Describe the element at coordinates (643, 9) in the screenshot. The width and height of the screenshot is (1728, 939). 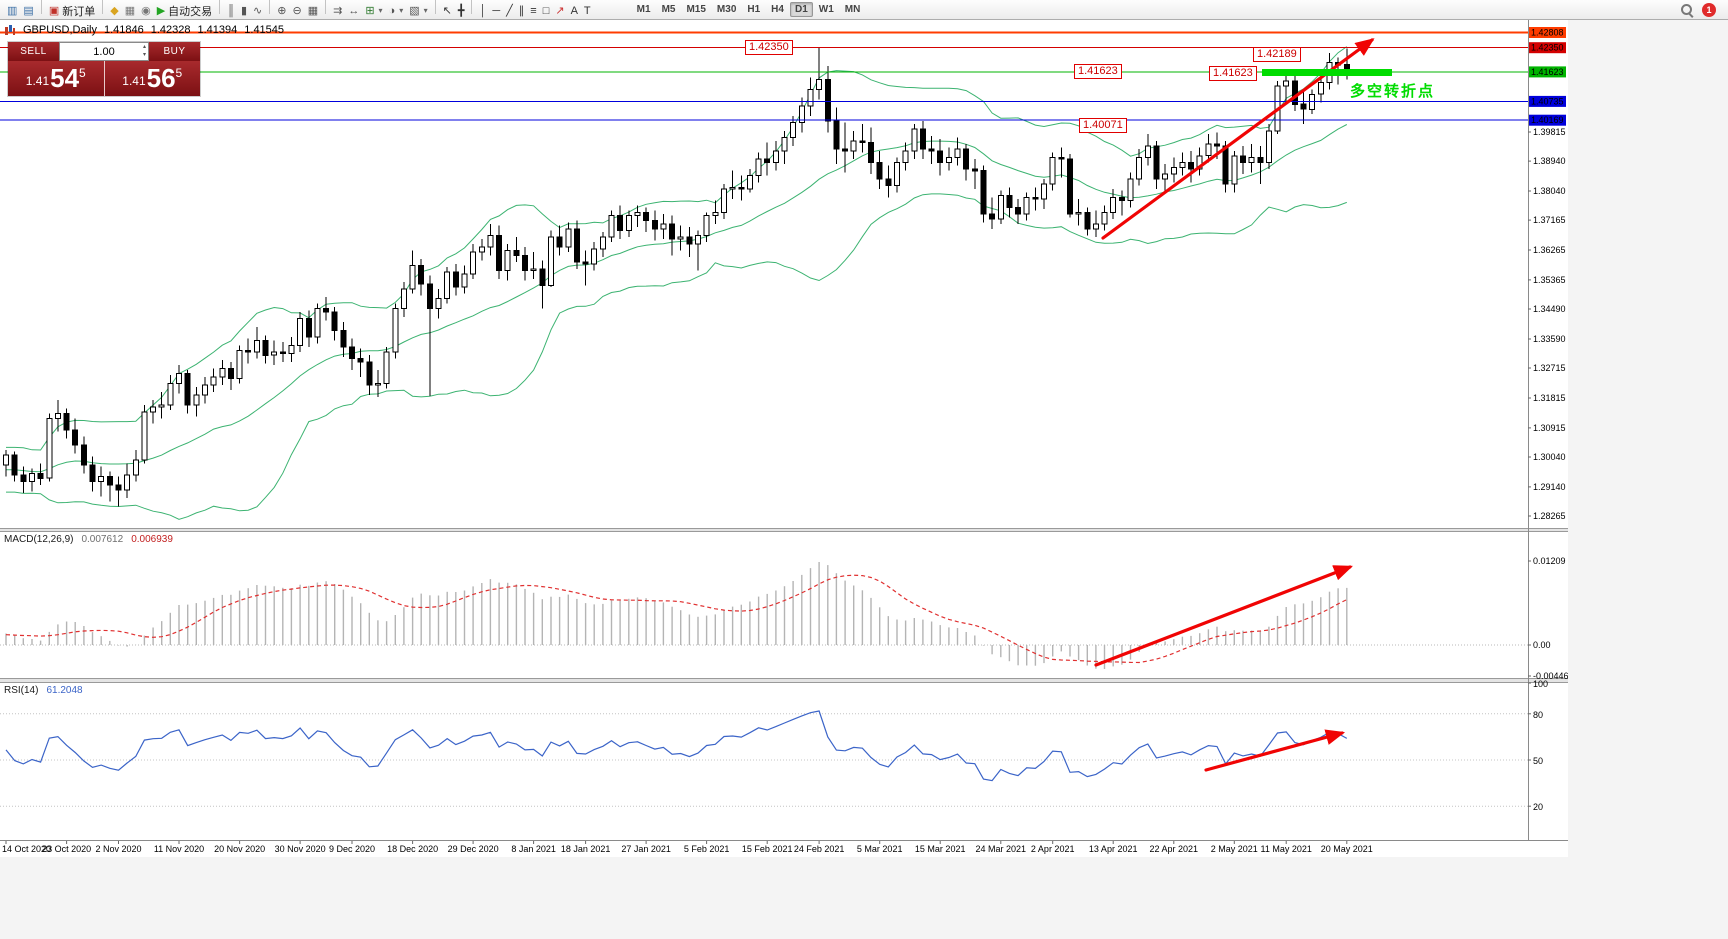
I see `timeframe-m1-button: M1` at that location.